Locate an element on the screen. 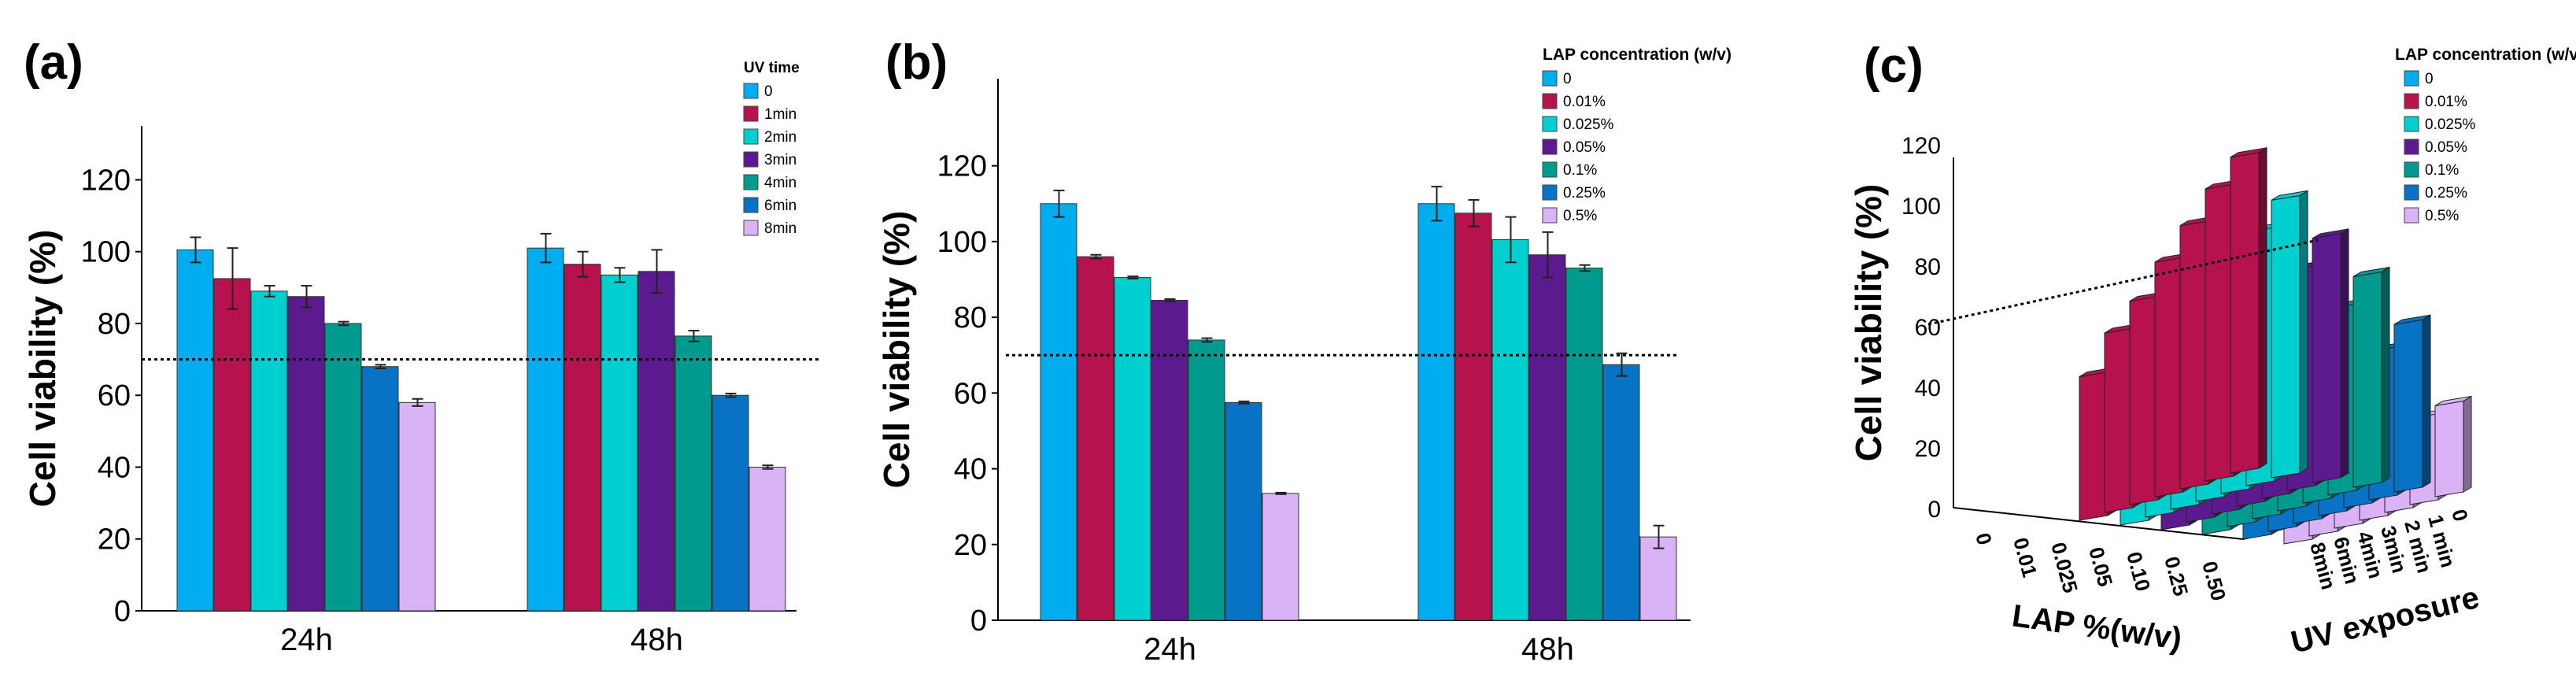 The height and width of the screenshot is (684, 2576). bar-8min-48h is located at coordinates (767, 539).